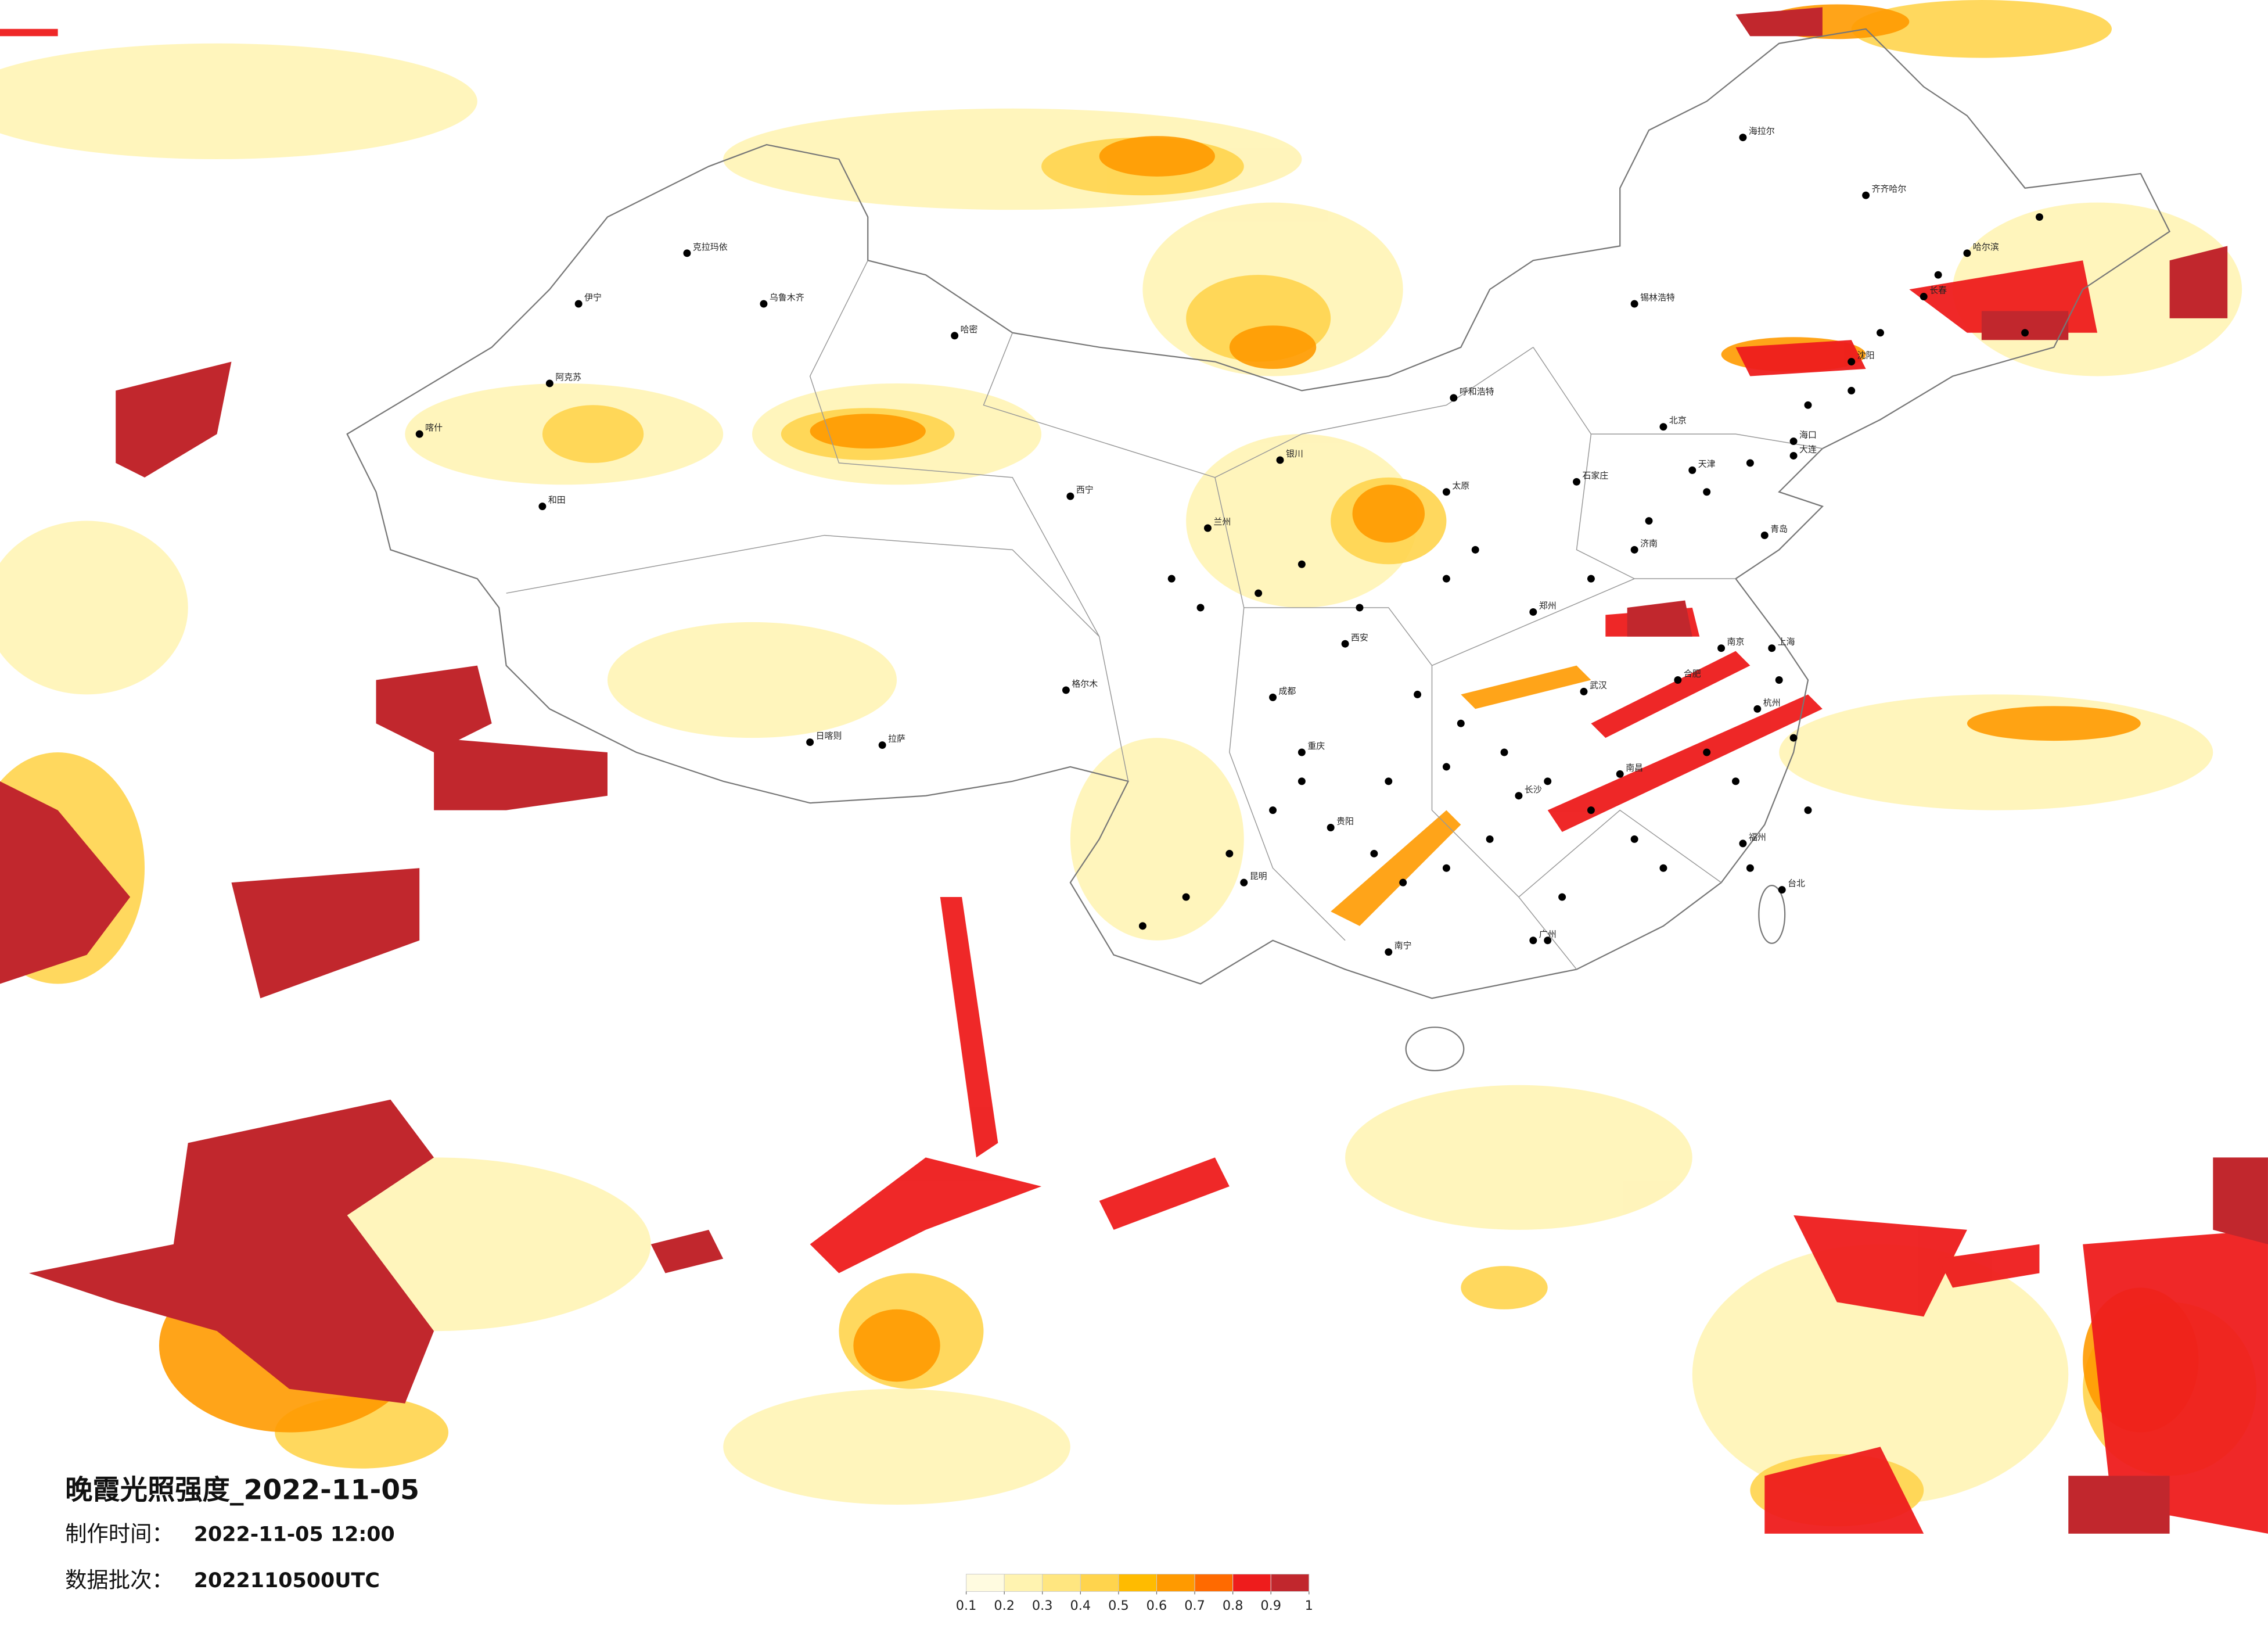 Image resolution: width=2268 pixels, height=1629 pixels. Describe the element at coordinates (1866, 355) in the screenshot. I see `city-label: 沈阳` at that location.